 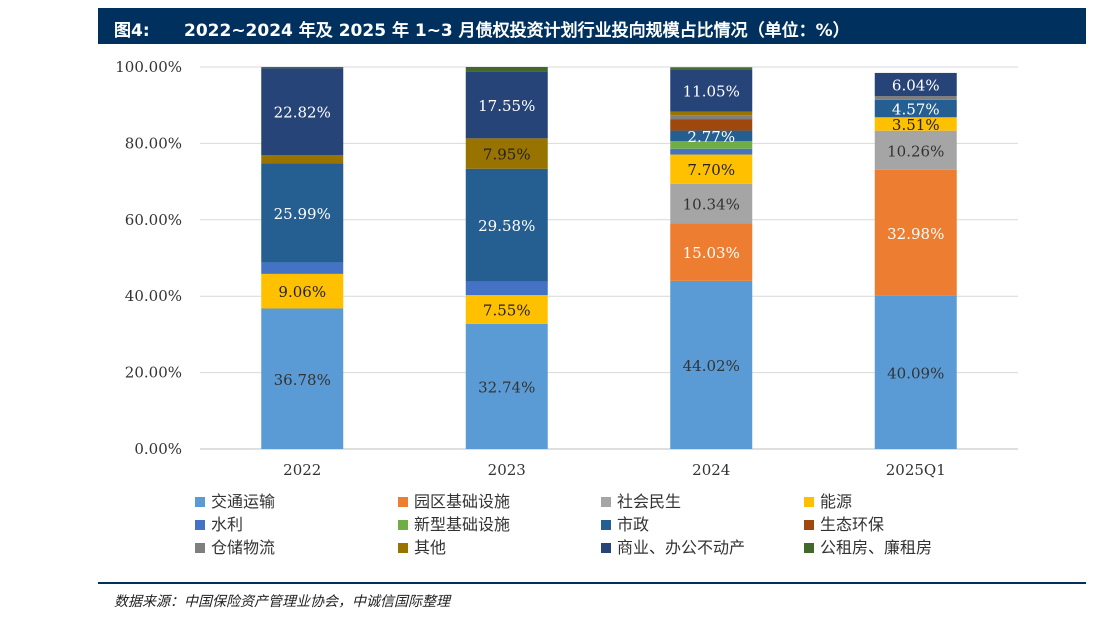 What do you see at coordinates (592, 583) in the screenshot?
I see `source-divider` at bounding box center [592, 583].